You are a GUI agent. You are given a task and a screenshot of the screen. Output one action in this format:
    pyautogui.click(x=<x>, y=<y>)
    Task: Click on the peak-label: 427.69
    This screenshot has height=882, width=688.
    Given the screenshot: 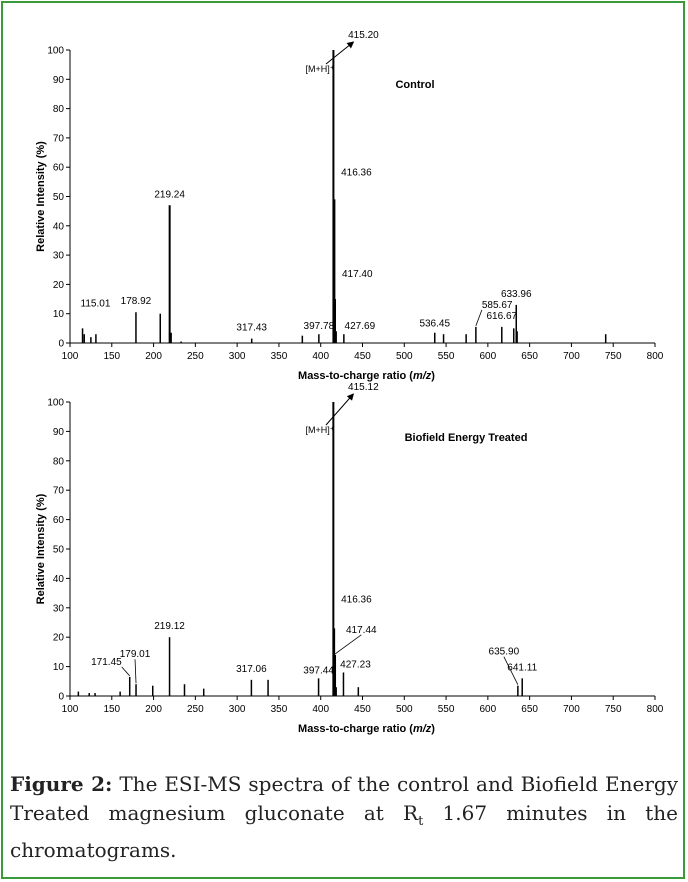 What is the action you would take?
    pyautogui.click(x=360, y=326)
    